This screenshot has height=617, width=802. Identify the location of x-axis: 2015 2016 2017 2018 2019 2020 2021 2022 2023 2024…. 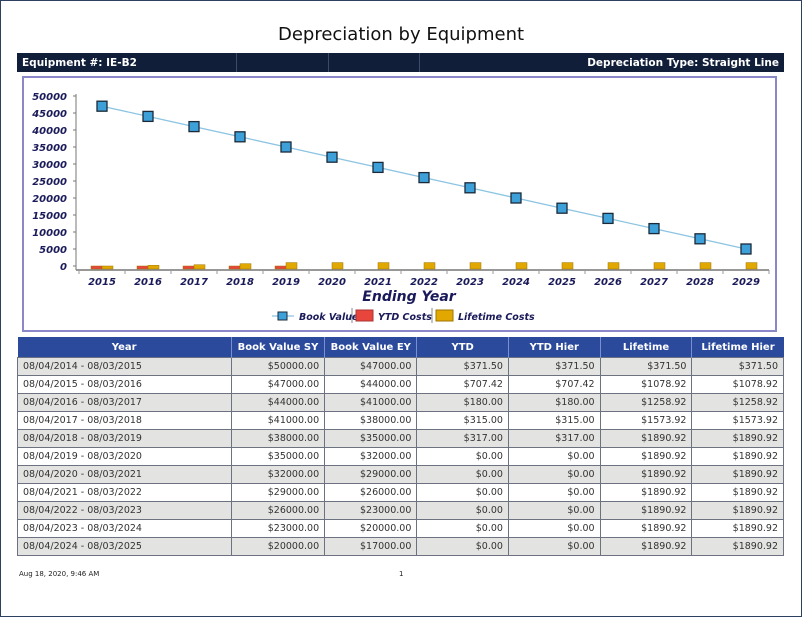
(423, 278).